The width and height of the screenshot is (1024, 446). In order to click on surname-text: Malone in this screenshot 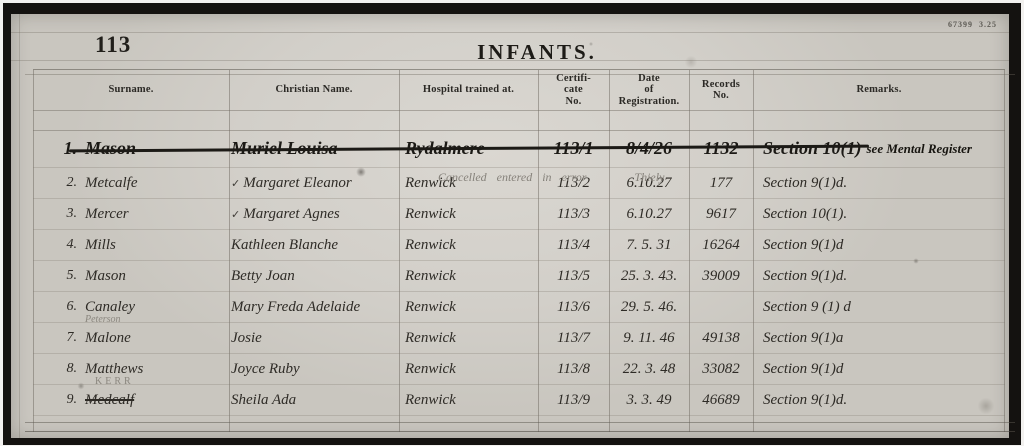, I will do `click(108, 337)`.